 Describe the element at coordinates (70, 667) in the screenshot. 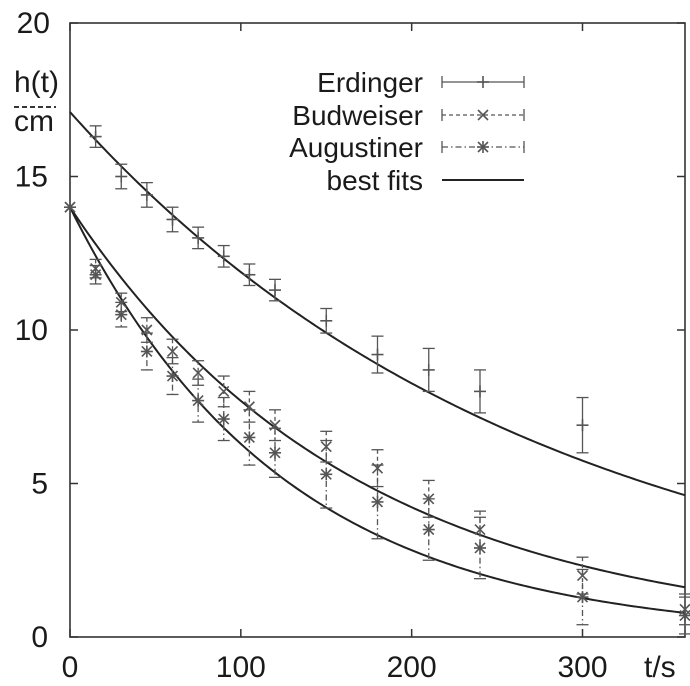

I see `x-tick-label: 0` at that location.